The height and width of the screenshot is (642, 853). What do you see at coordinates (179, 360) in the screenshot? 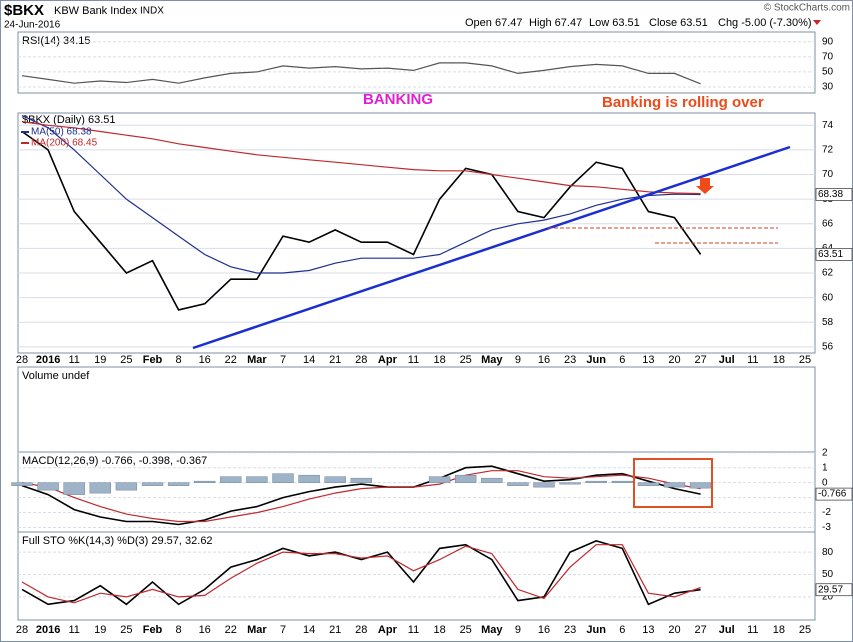
I see `x-tick-label: 8` at bounding box center [179, 360].